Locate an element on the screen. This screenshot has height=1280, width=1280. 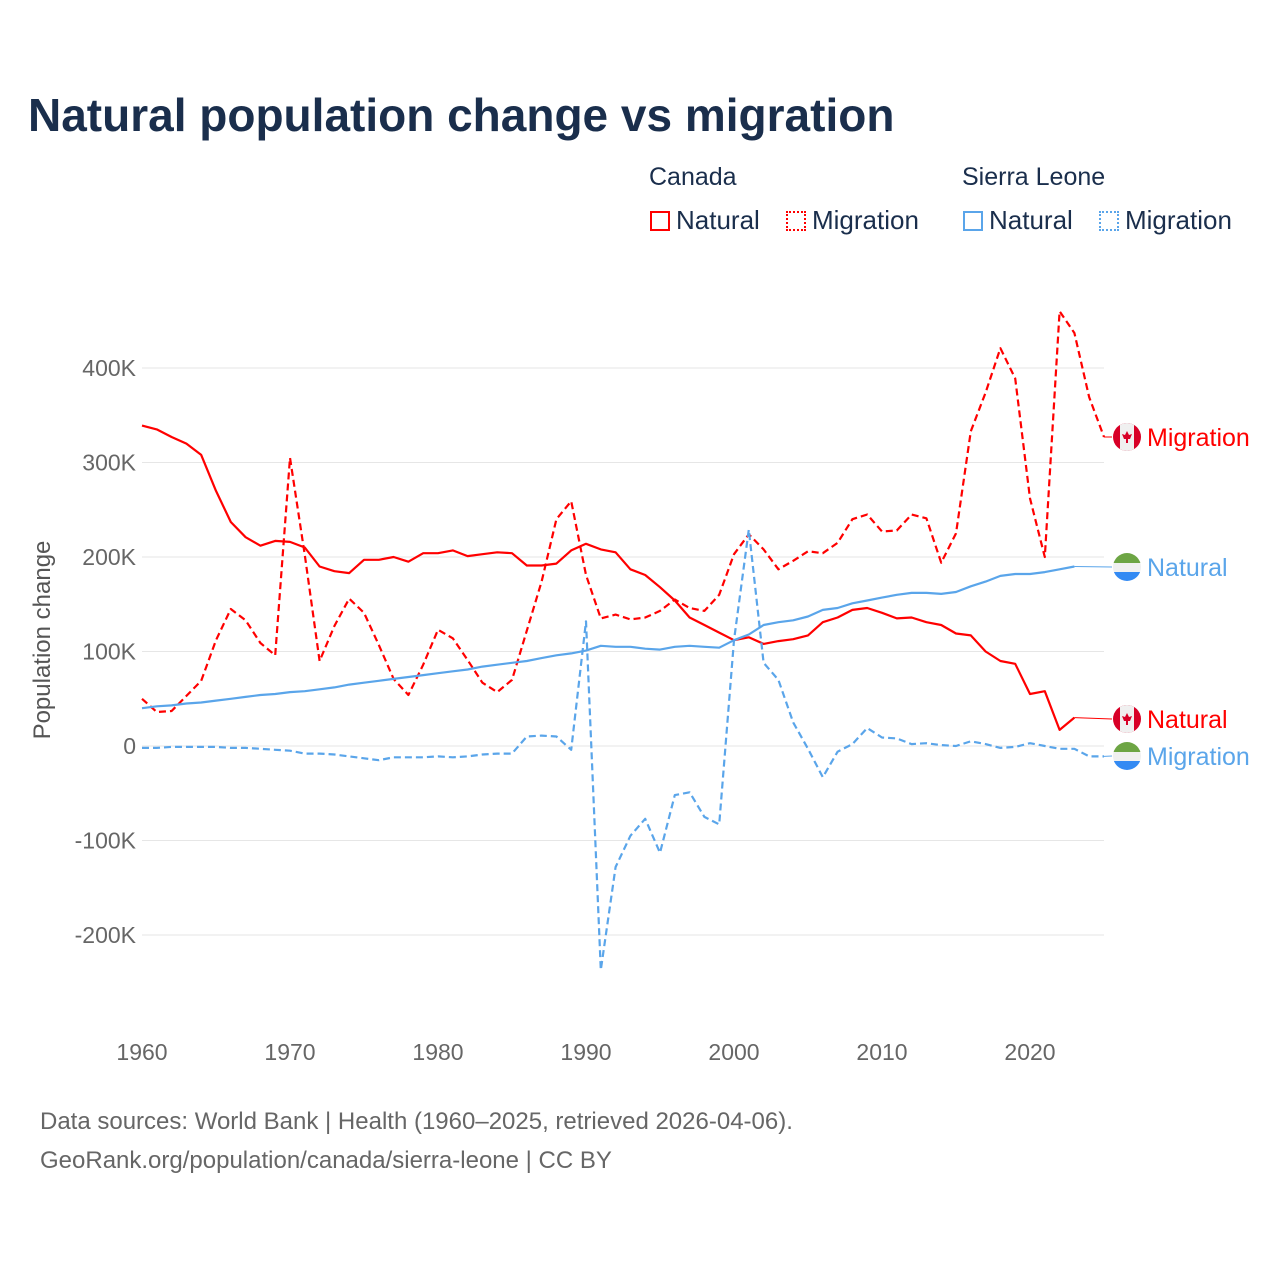
legend-group-canada: Canada is located at coordinates (693, 177).